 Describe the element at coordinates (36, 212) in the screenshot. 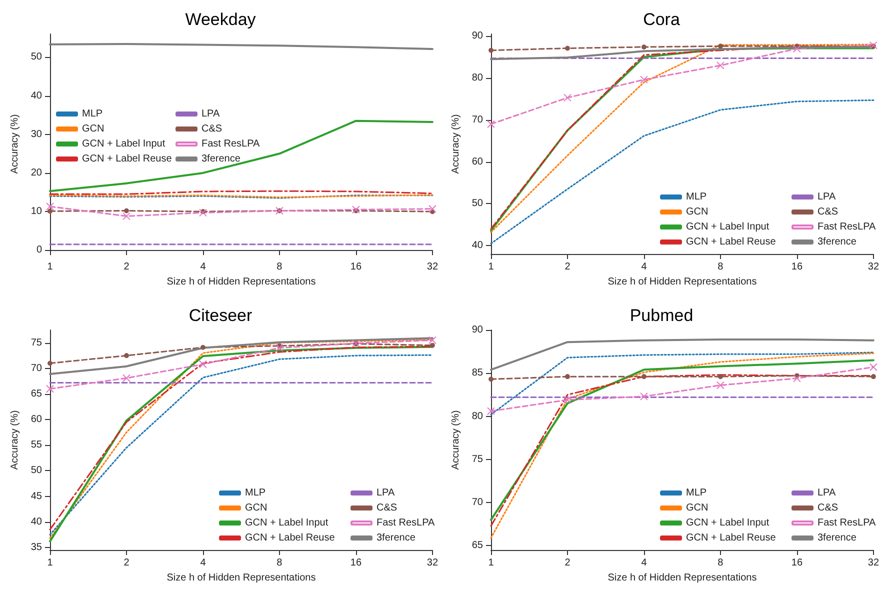

I see `y-tick-label: 10` at that location.